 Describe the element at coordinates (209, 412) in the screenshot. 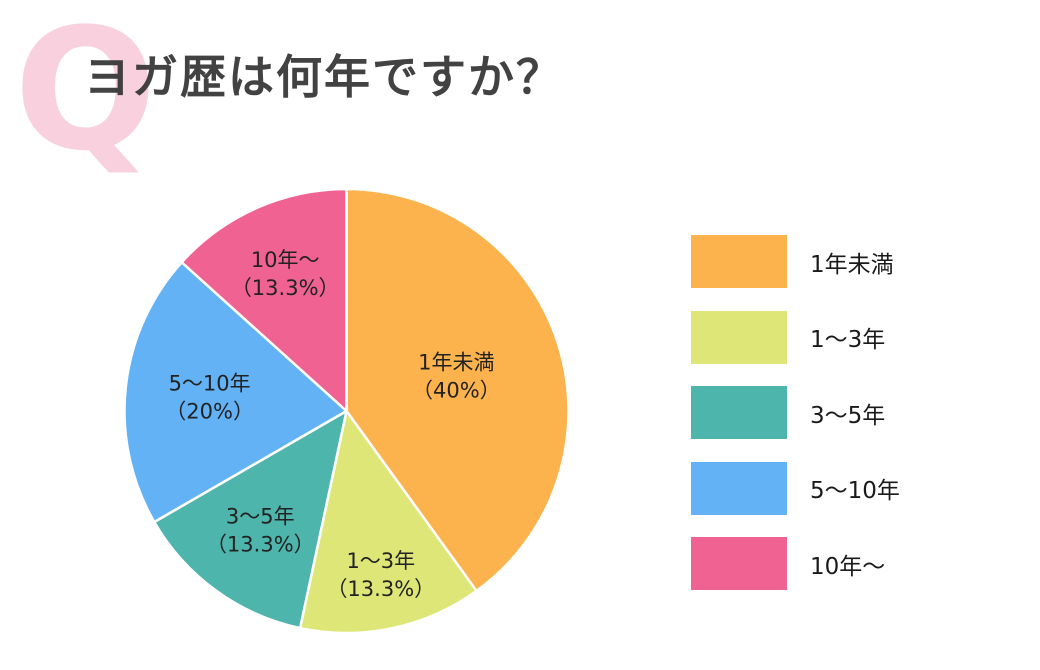

I see `slice-label-percent: （20%）` at that location.